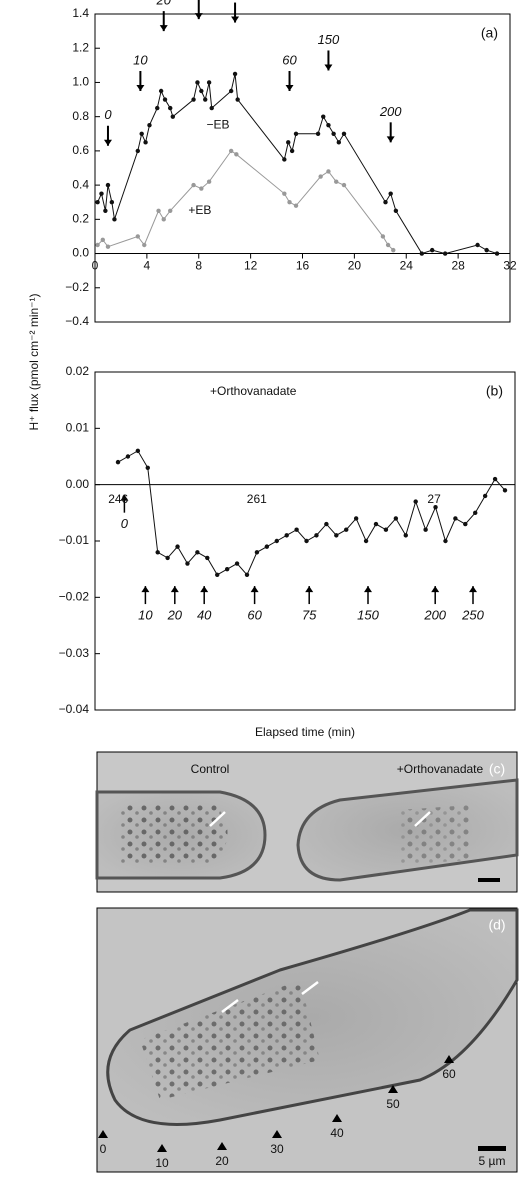 Image resolution: width=528 pixels, height=1182 pixels. What do you see at coordinates (494, 391) in the screenshot?
I see `panel-label: (b)` at bounding box center [494, 391].